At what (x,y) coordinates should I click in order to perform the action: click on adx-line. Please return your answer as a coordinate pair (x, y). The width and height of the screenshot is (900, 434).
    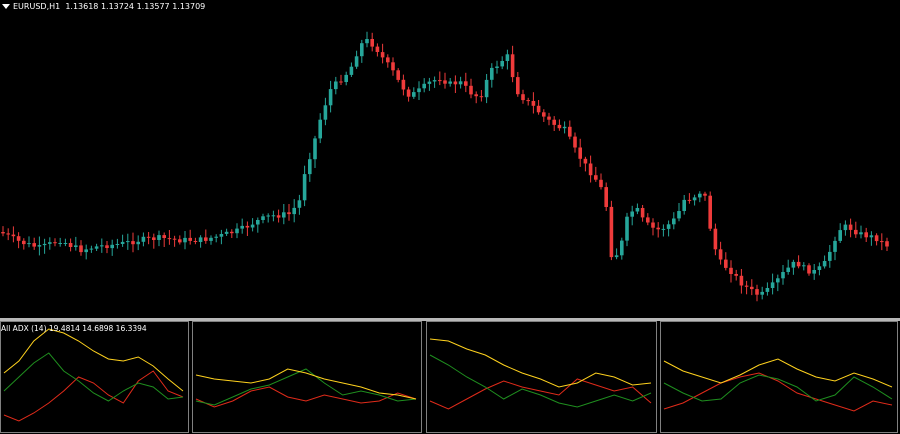
    Looking at the image, I should click on (93, 360).